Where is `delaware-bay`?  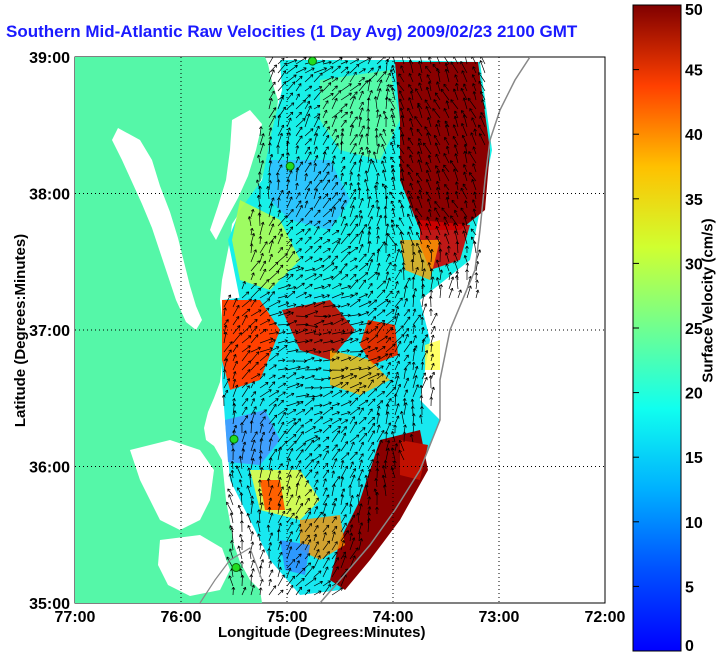 delaware-bay is located at coordinates (236, 175).